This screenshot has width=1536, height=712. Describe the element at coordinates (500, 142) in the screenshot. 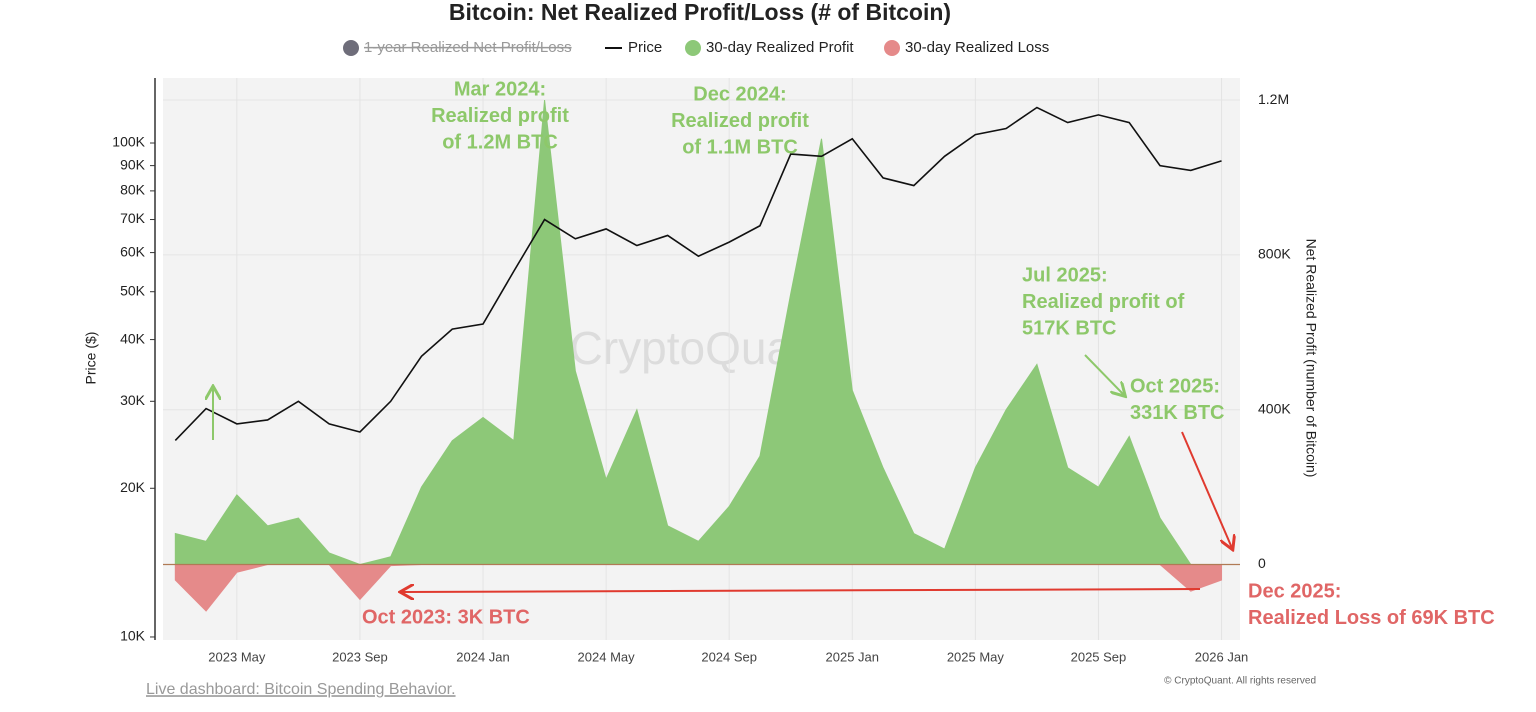

I see `annotation: of 1.2M BTC` at that location.